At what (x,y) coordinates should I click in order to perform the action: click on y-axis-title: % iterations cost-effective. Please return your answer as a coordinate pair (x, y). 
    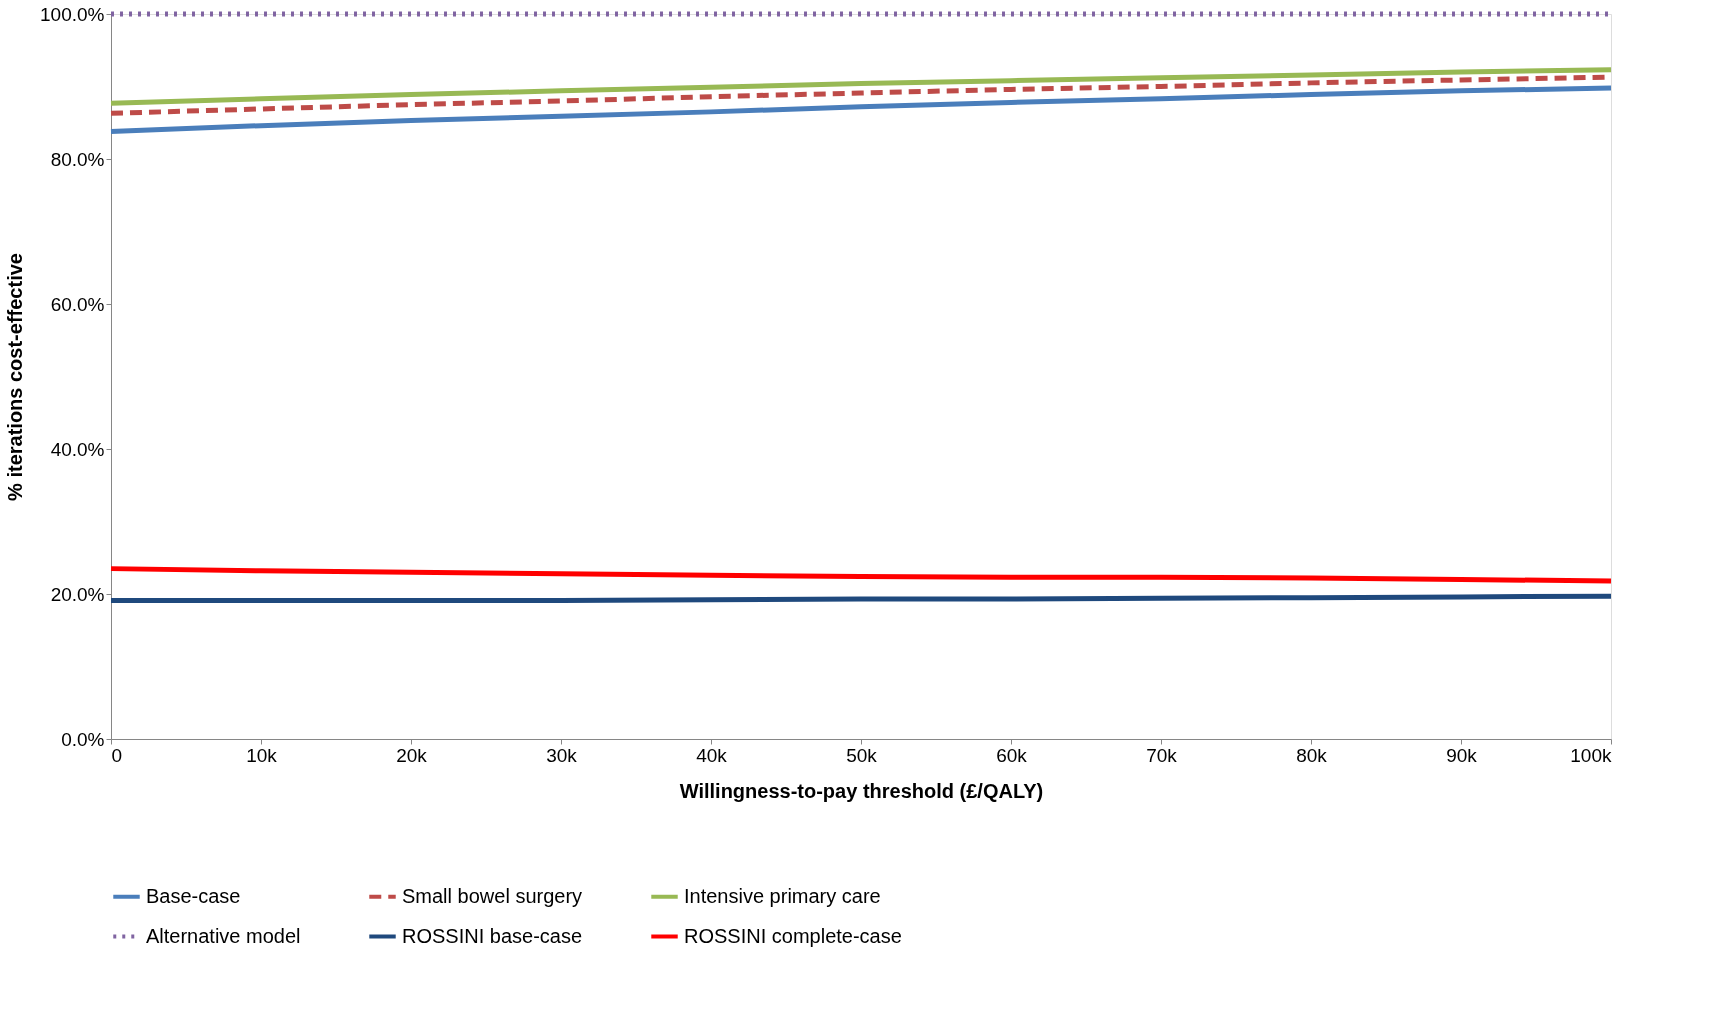
    Looking at the image, I should click on (15, 377).